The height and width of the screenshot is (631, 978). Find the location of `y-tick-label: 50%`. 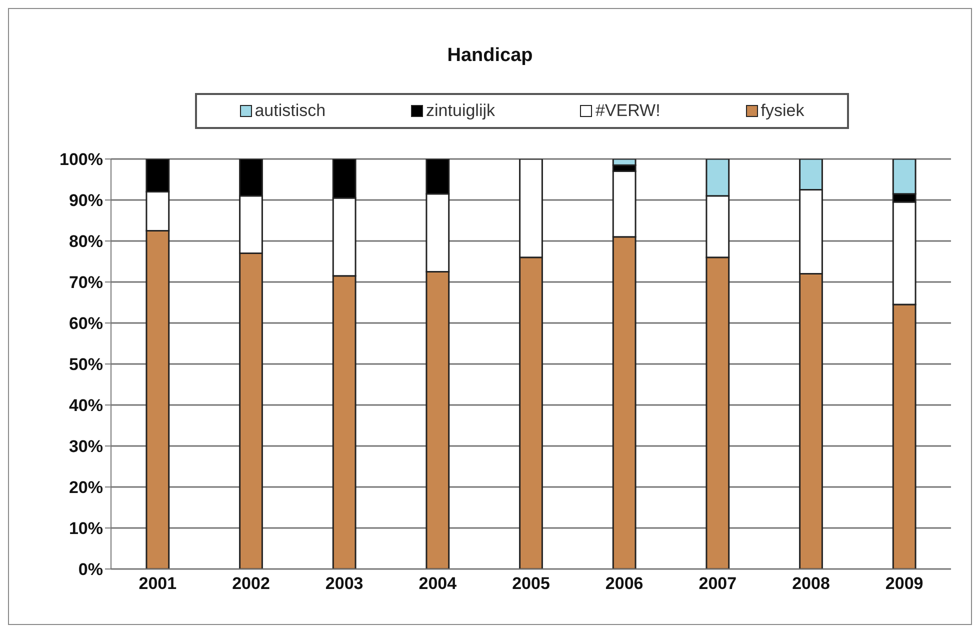

y-tick-label: 50% is located at coordinates (85, 364).